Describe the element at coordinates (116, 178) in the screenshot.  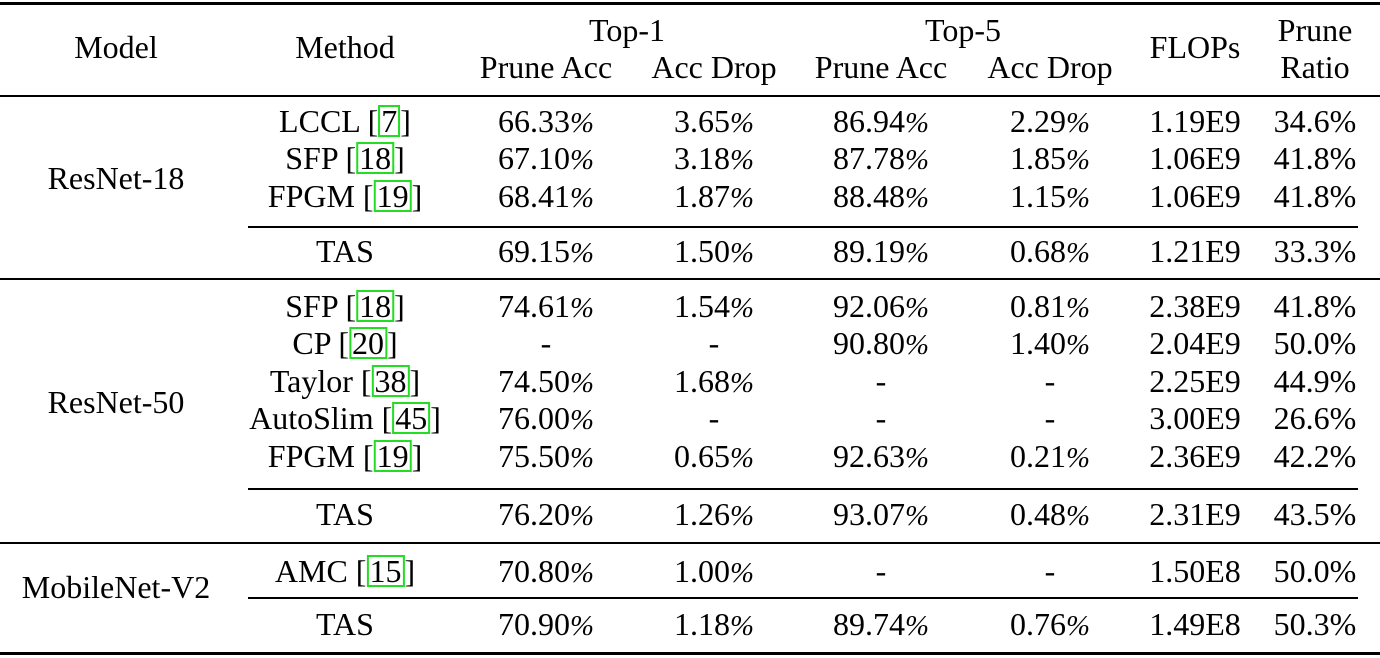
I see `model-name: ResNet-18` at that location.